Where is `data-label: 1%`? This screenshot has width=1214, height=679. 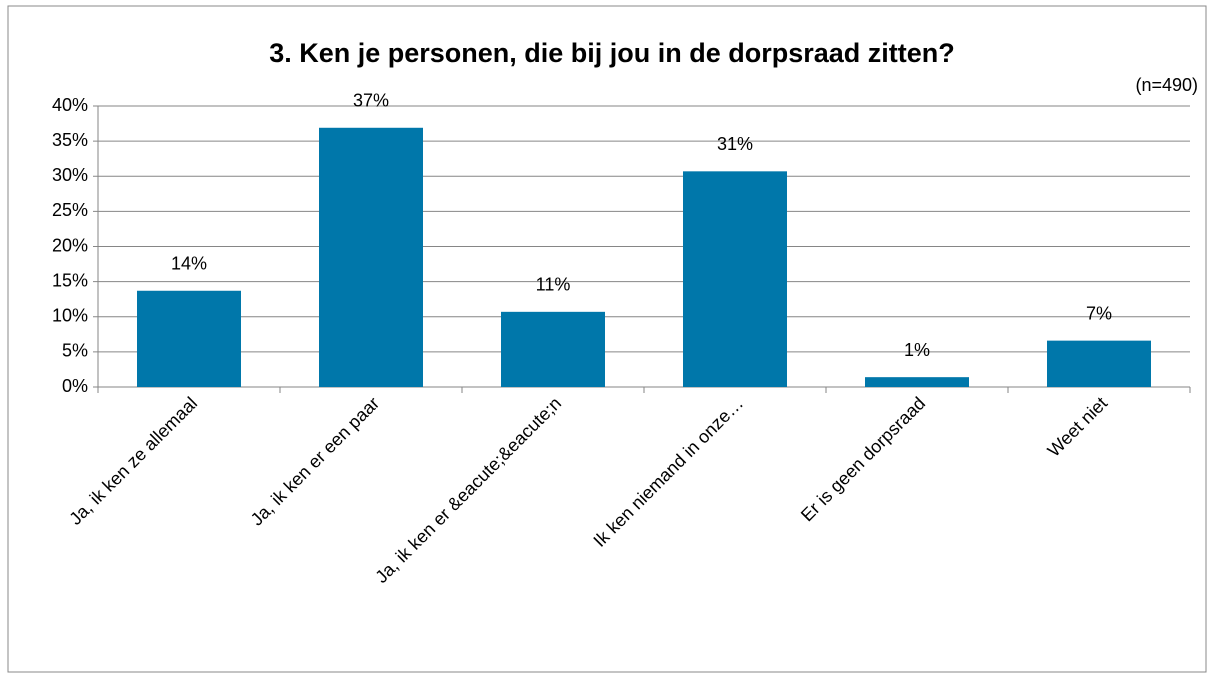
data-label: 1% is located at coordinates (917, 350).